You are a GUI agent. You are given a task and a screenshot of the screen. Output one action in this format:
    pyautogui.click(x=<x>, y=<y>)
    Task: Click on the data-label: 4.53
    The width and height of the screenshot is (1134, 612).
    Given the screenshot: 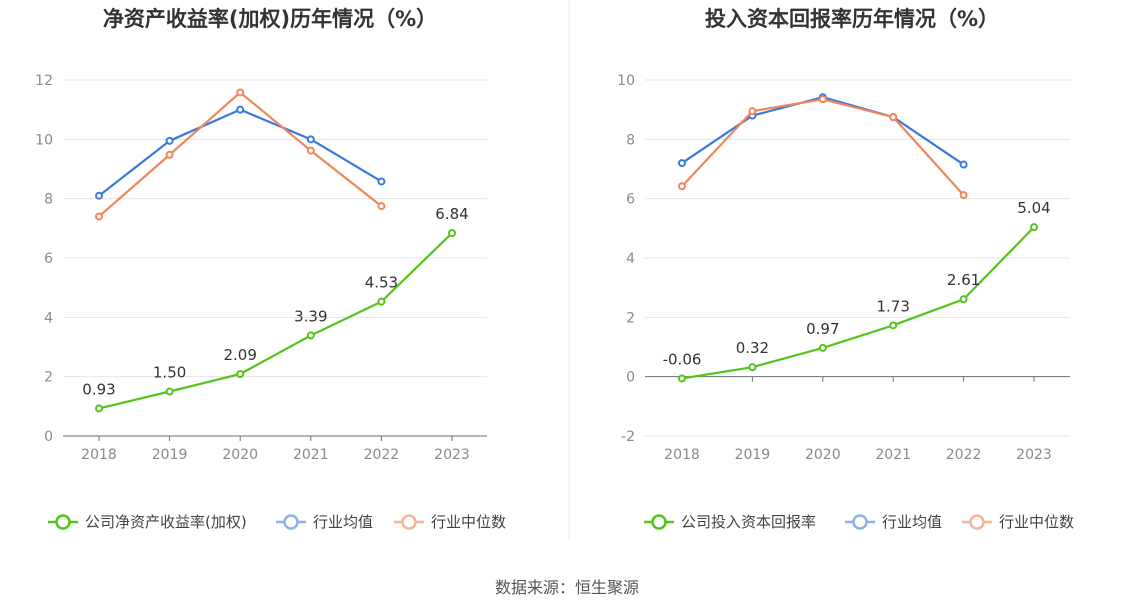 What is the action you would take?
    pyautogui.click(x=381, y=283)
    